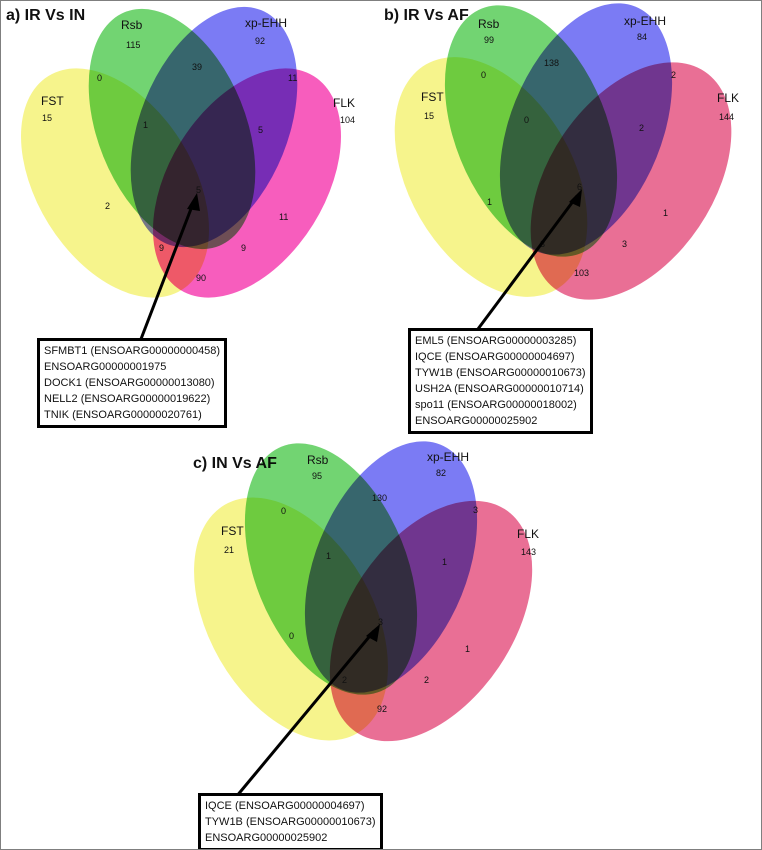 Image resolution: width=762 pixels, height=850 pixels. Describe the element at coordinates (489, 202) in the screenshot. I see `count-fst-xp: 1` at that location.